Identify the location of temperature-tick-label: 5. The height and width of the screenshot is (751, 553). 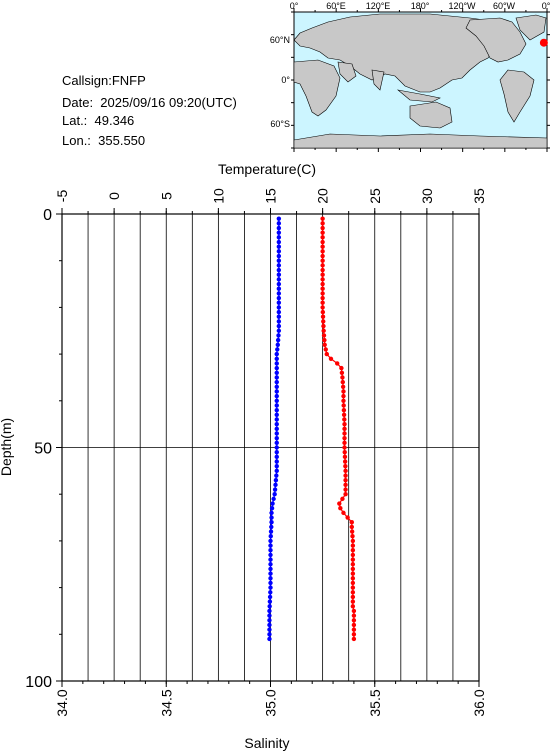
(166, 196).